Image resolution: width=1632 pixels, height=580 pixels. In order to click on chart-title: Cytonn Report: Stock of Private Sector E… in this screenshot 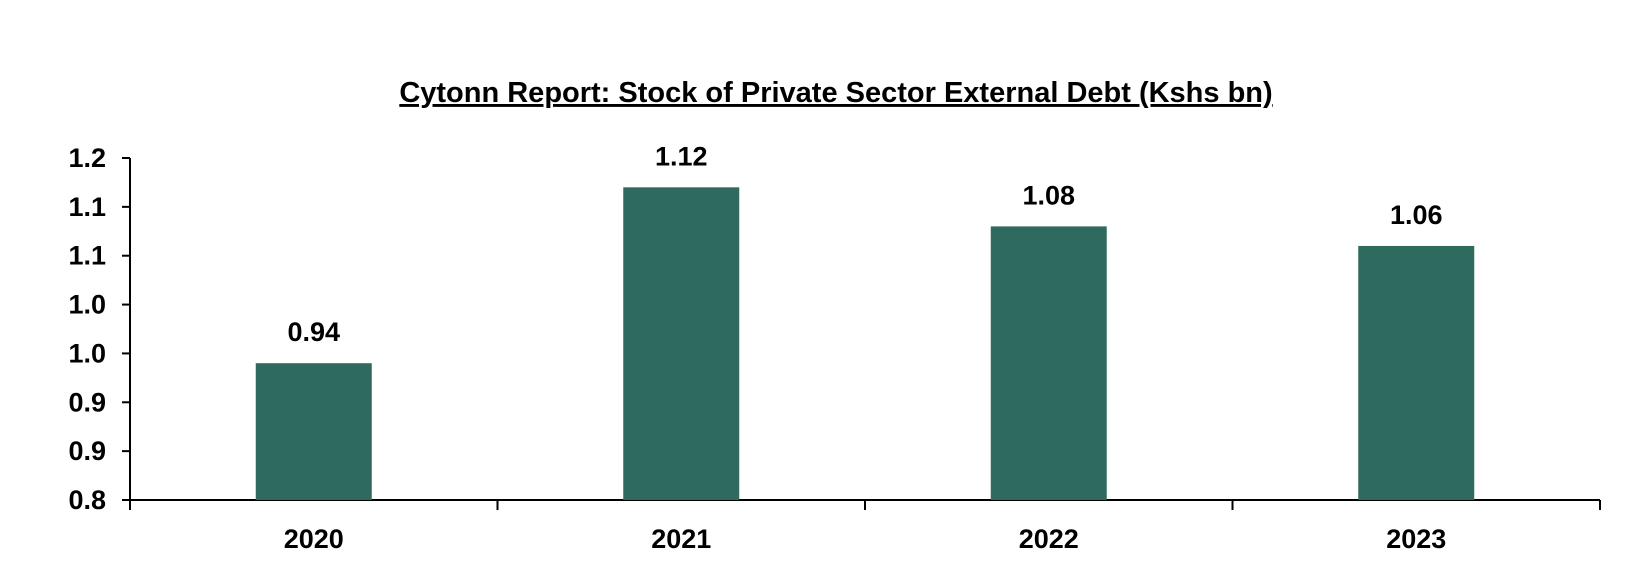, I will do `click(835, 93)`.